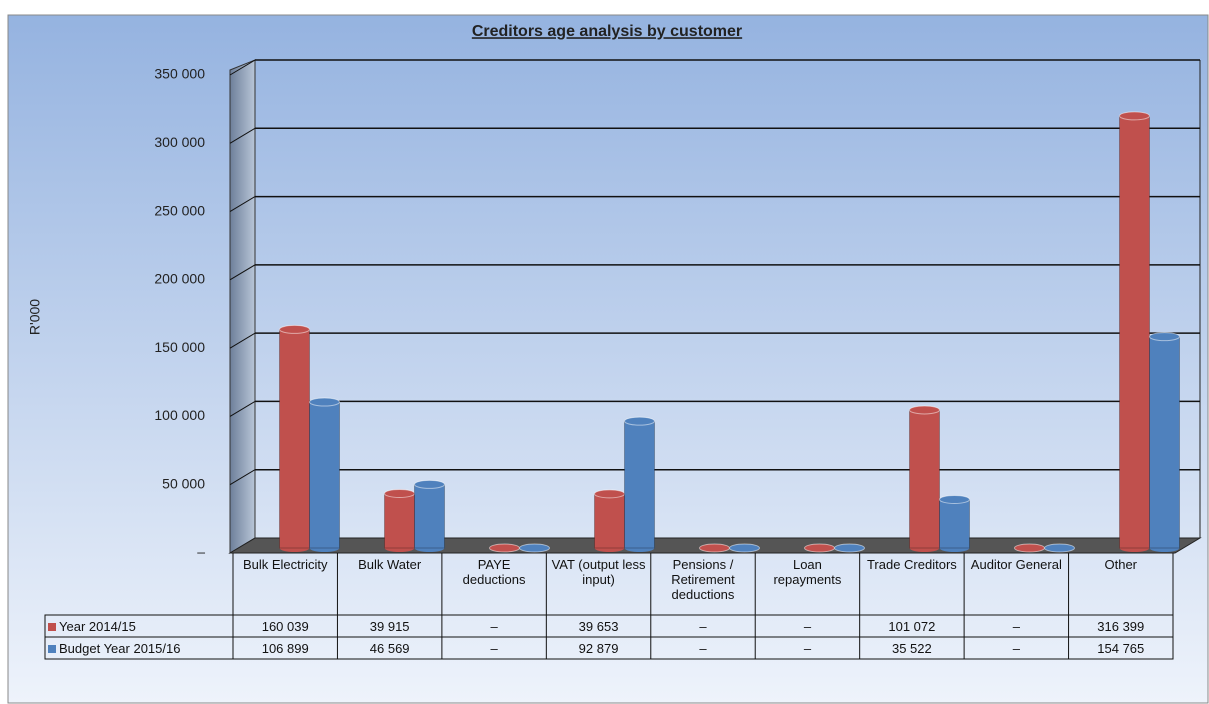  What do you see at coordinates (242, 306) in the screenshot?
I see `left-wall` at bounding box center [242, 306].